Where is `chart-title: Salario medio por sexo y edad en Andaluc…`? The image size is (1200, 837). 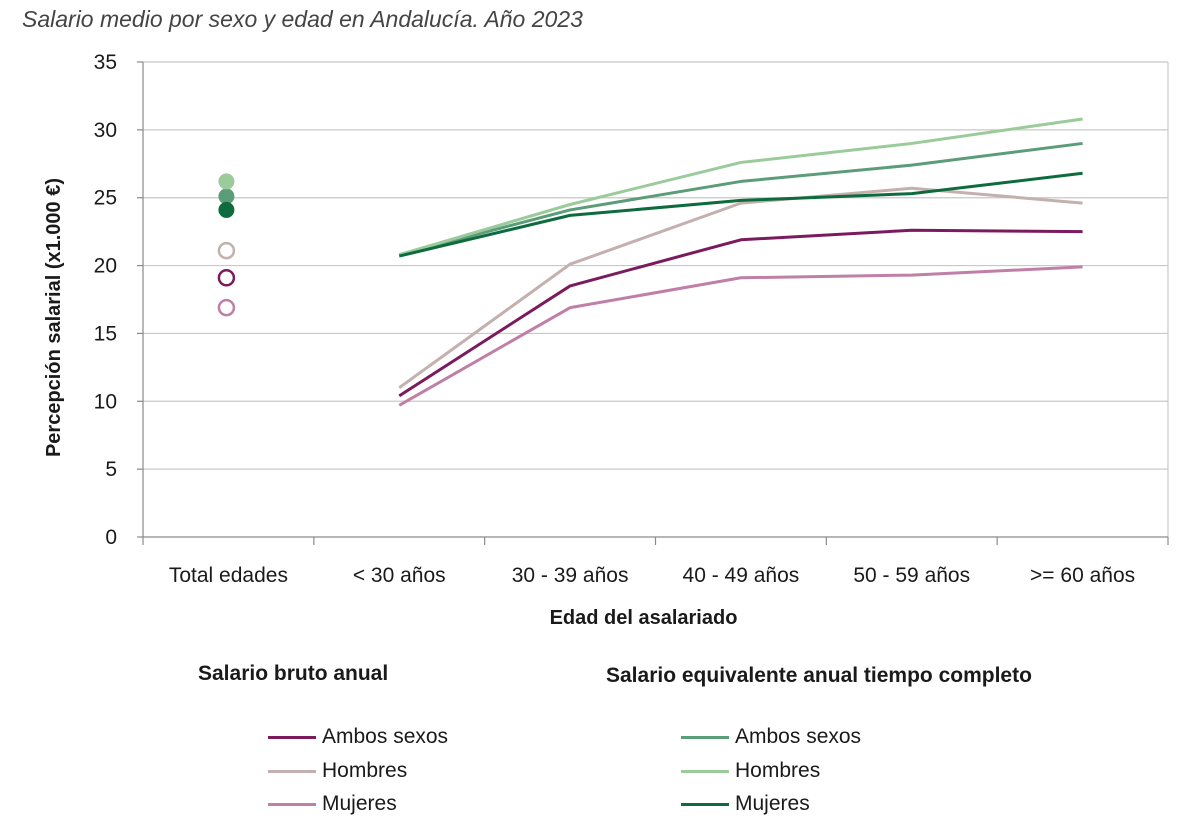 chart-title: Salario medio por sexo y edad en Andaluc… is located at coordinates (302, 19).